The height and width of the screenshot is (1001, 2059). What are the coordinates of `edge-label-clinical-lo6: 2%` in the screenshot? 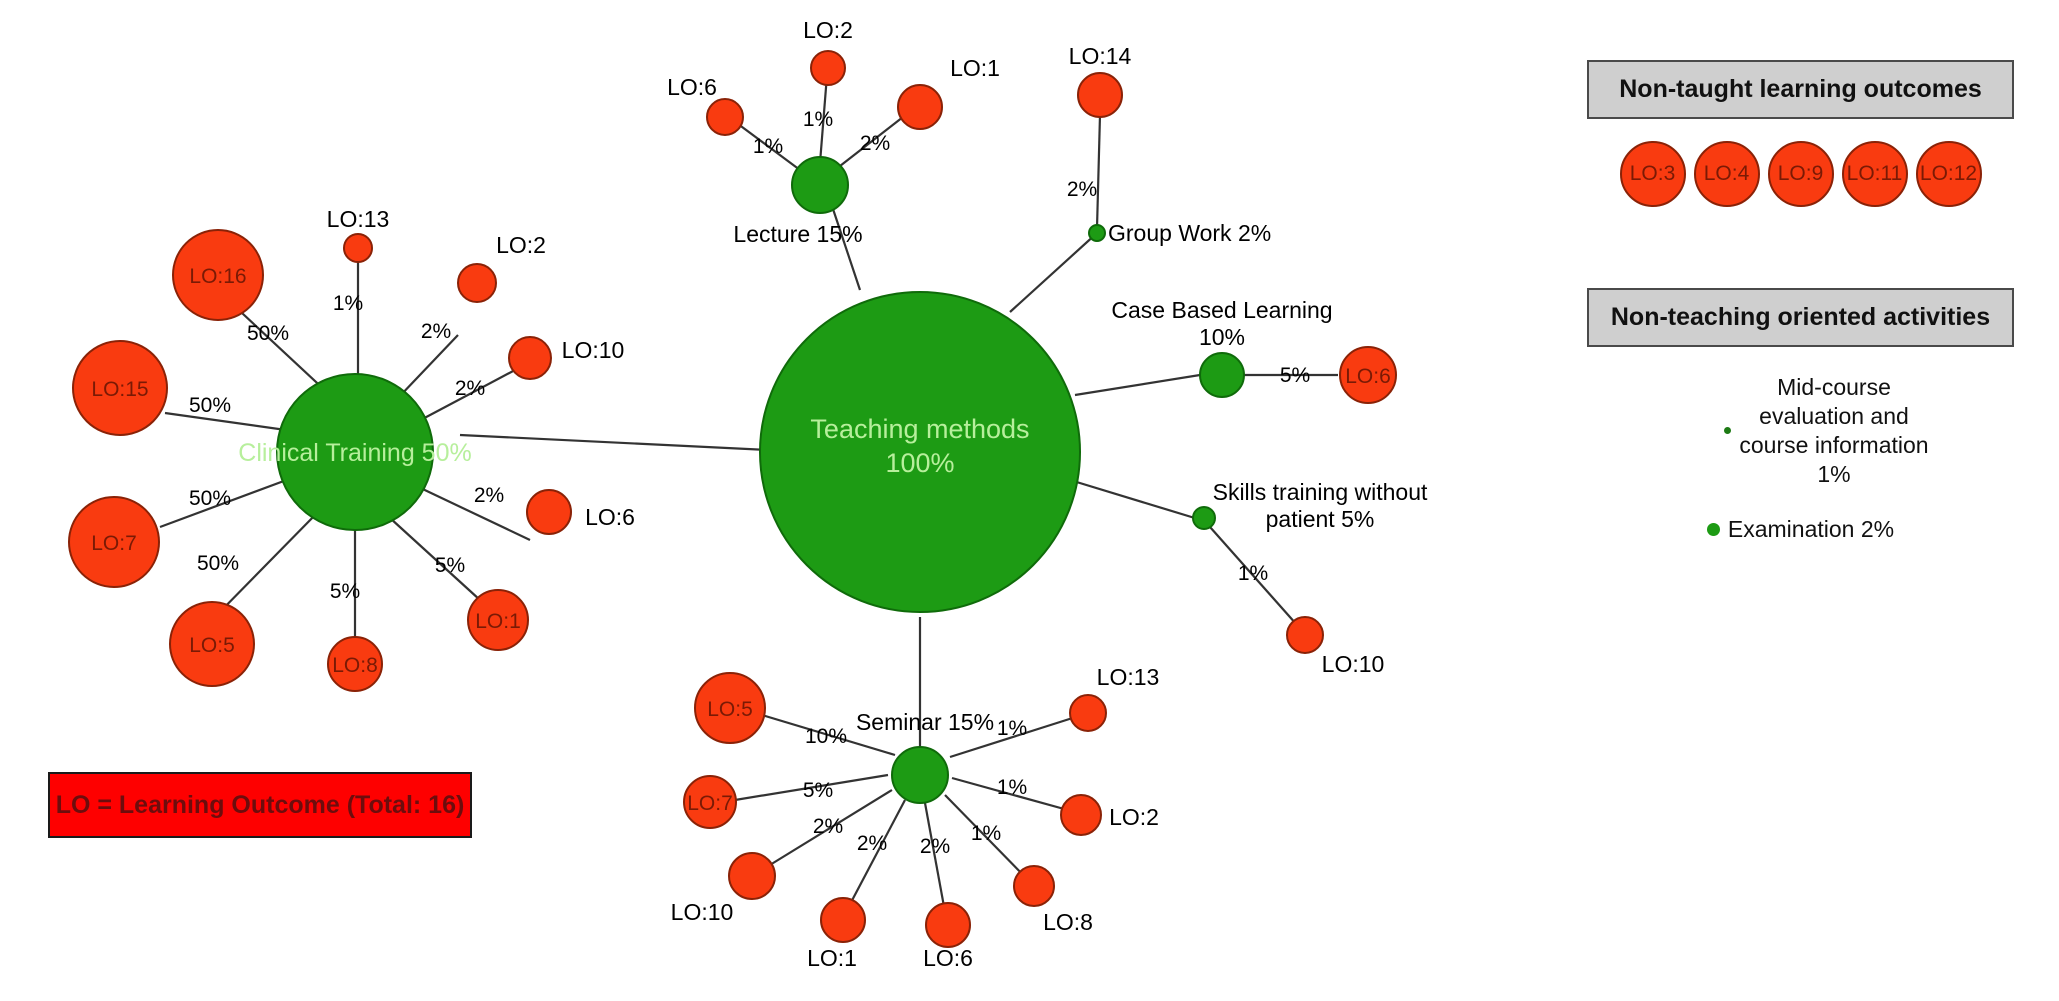 It's located at (489, 495).